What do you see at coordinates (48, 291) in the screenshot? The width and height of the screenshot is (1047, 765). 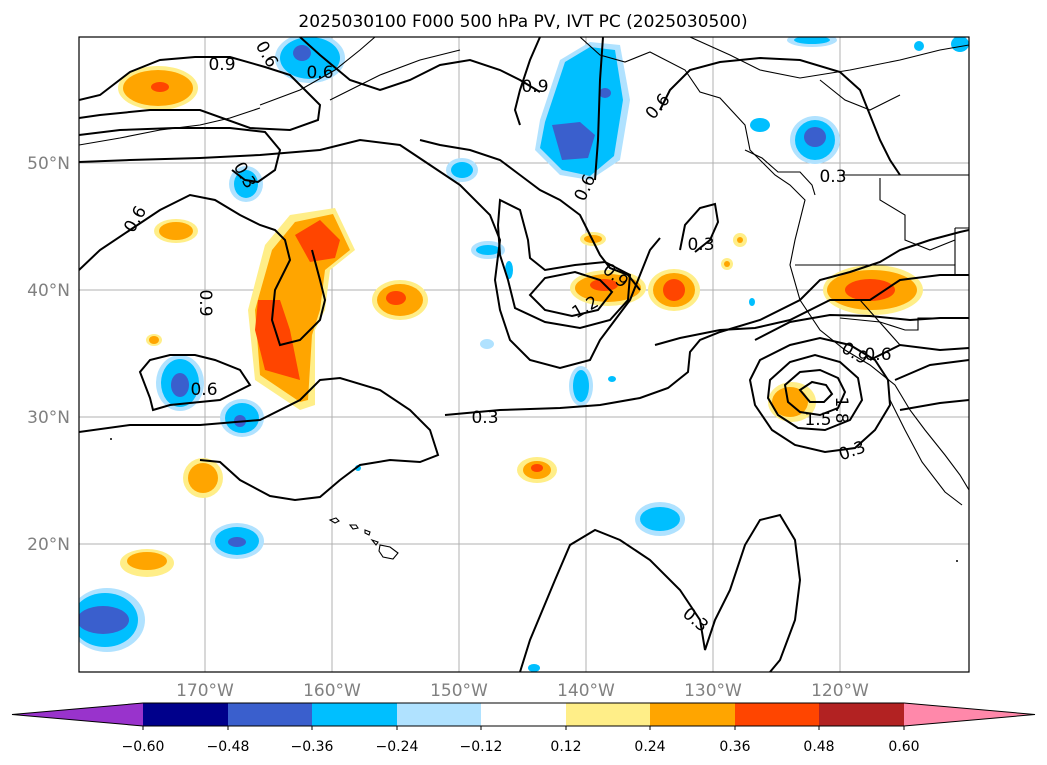 I see `lat-label: 40°N` at bounding box center [48, 291].